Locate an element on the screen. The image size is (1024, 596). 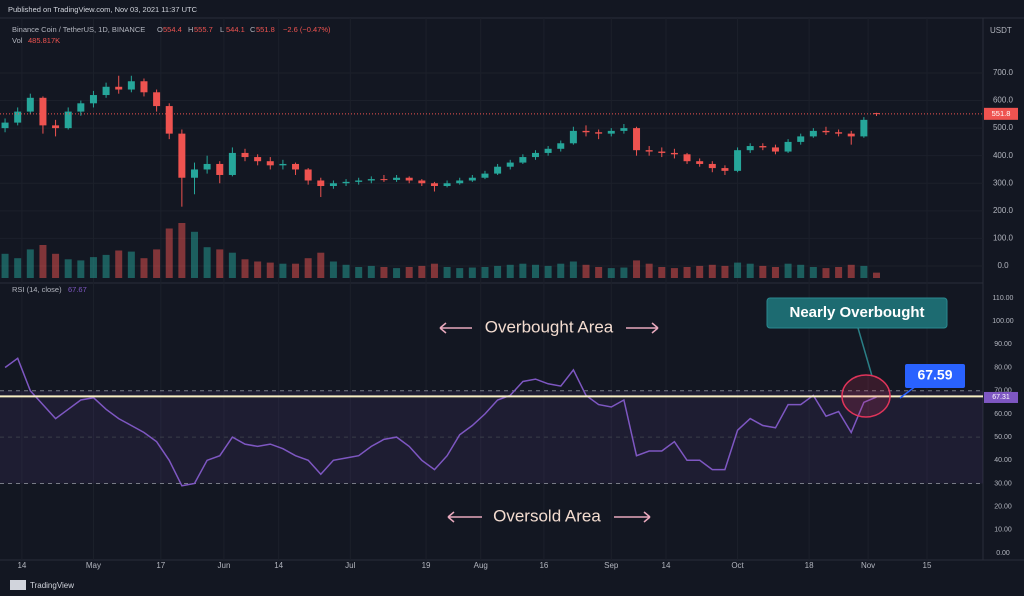
rsi-tick-label: 110.00 is located at coordinates (1003, 298).